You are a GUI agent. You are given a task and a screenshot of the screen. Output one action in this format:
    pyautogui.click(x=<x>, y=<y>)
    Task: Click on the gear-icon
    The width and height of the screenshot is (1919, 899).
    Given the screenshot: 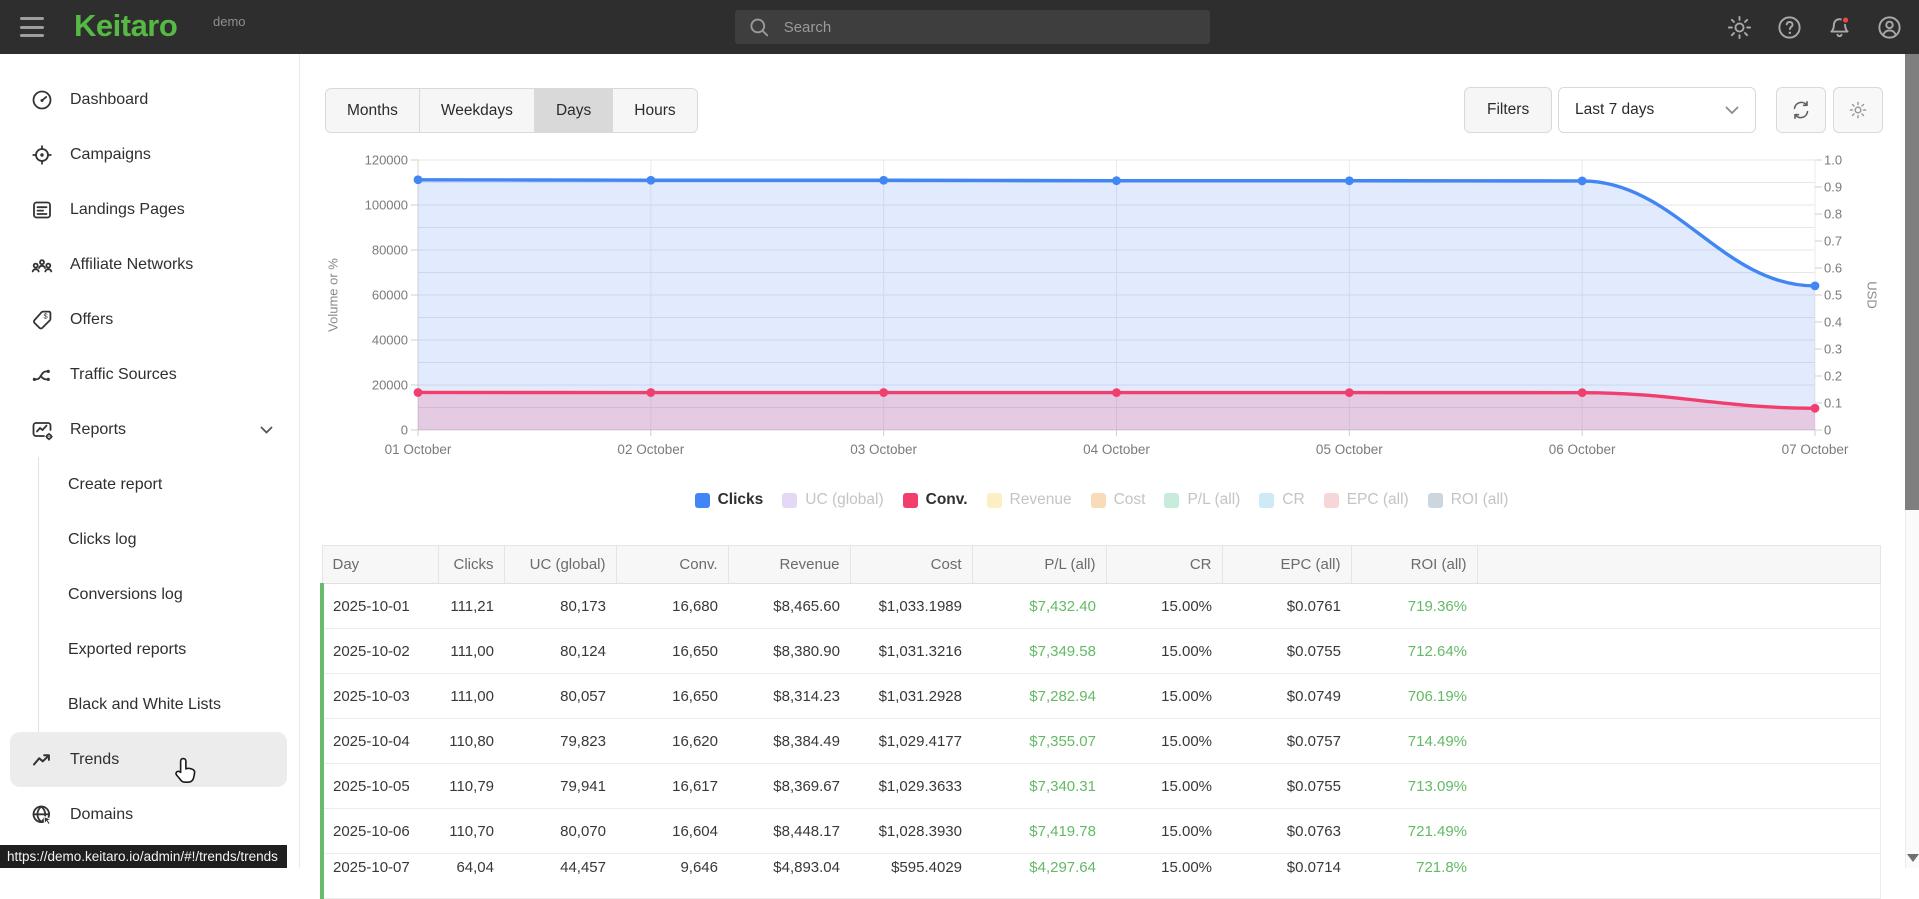 What is the action you would take?
    pyautogui.click(x=1739, y=27)
    